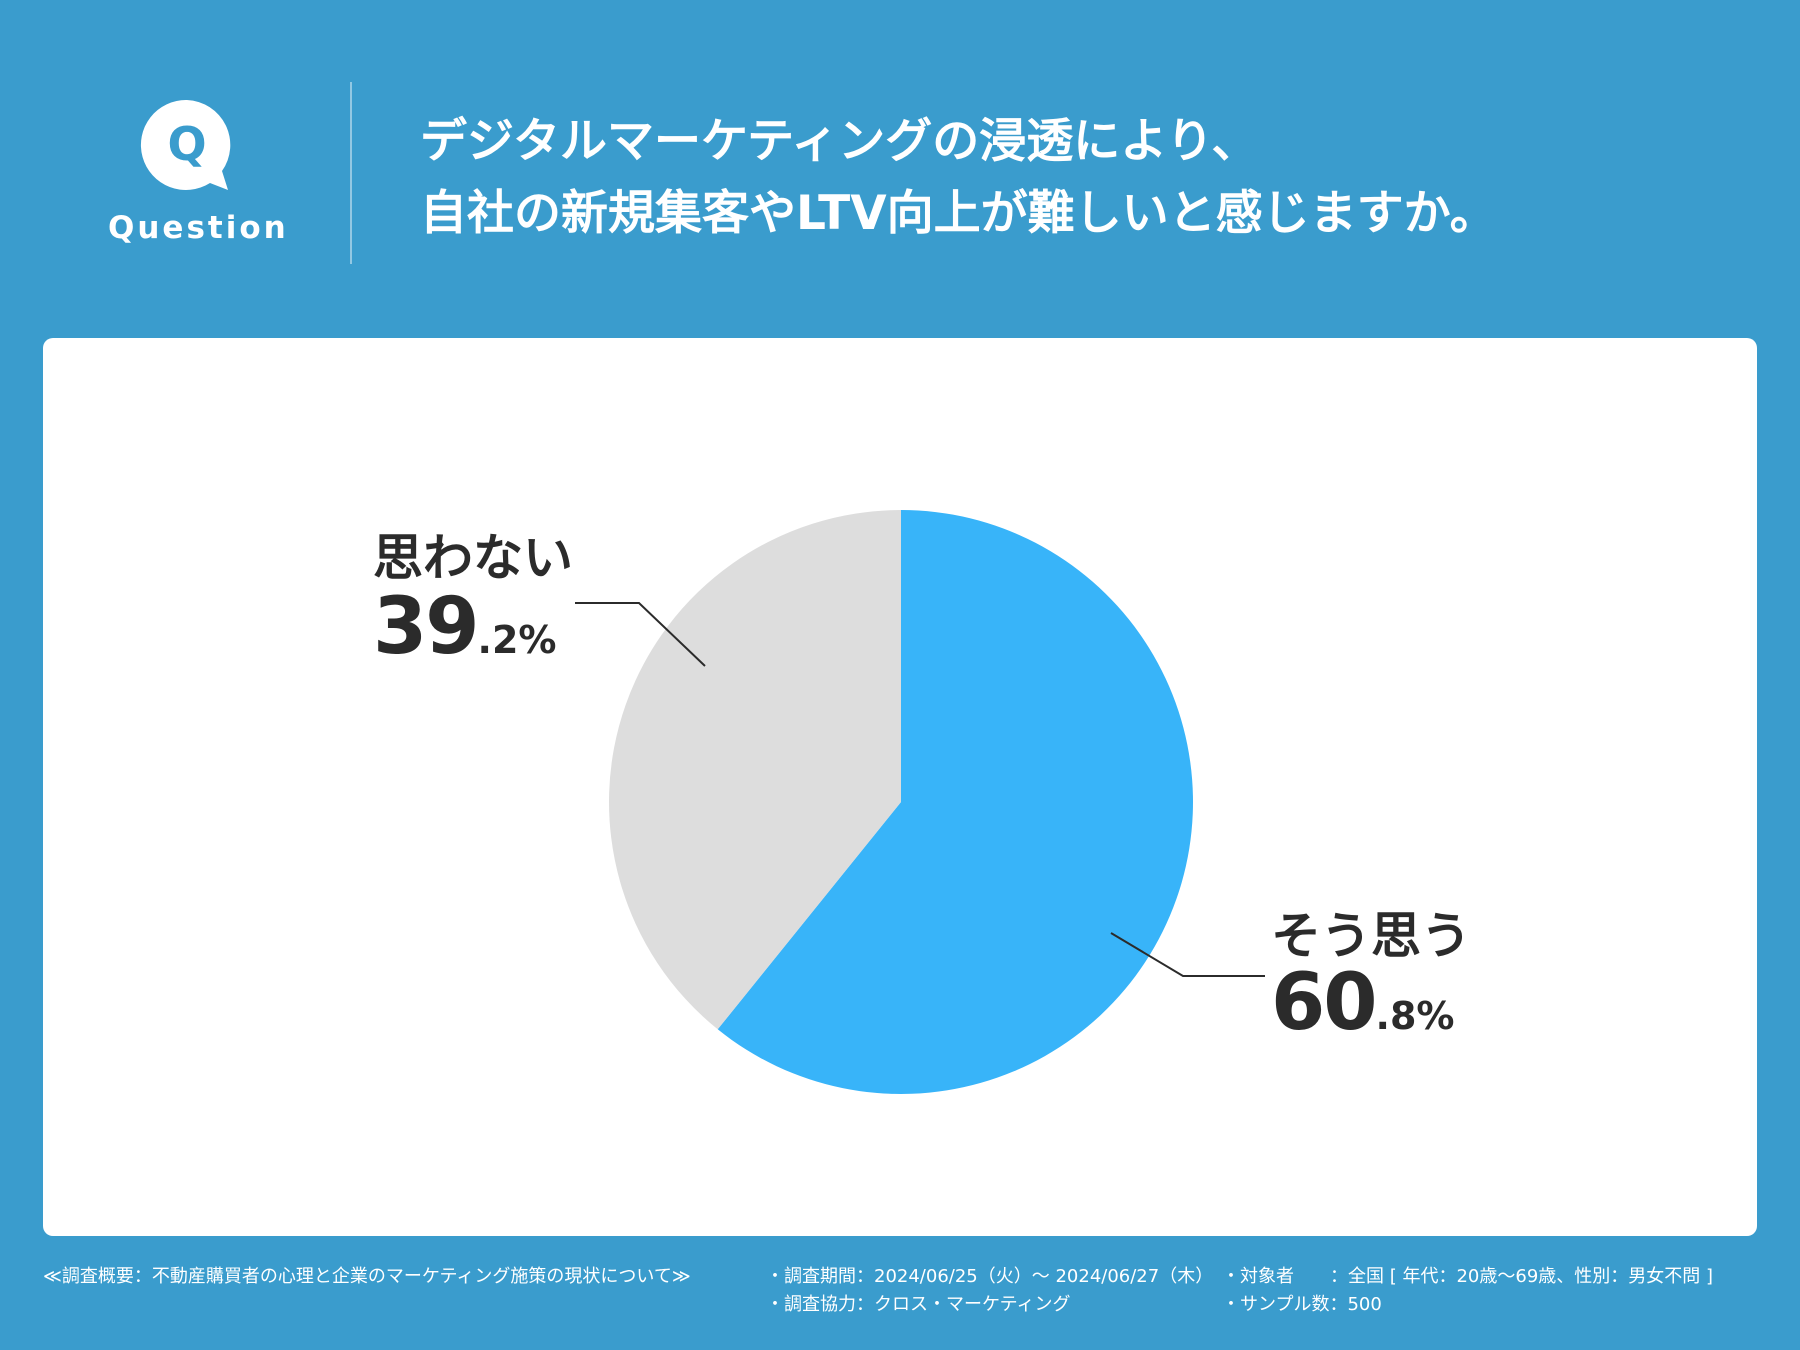  What do you see at coordinates (198, 228) in the screenshot?
I see `badge-label: Question` at bounding box center [198, 228].